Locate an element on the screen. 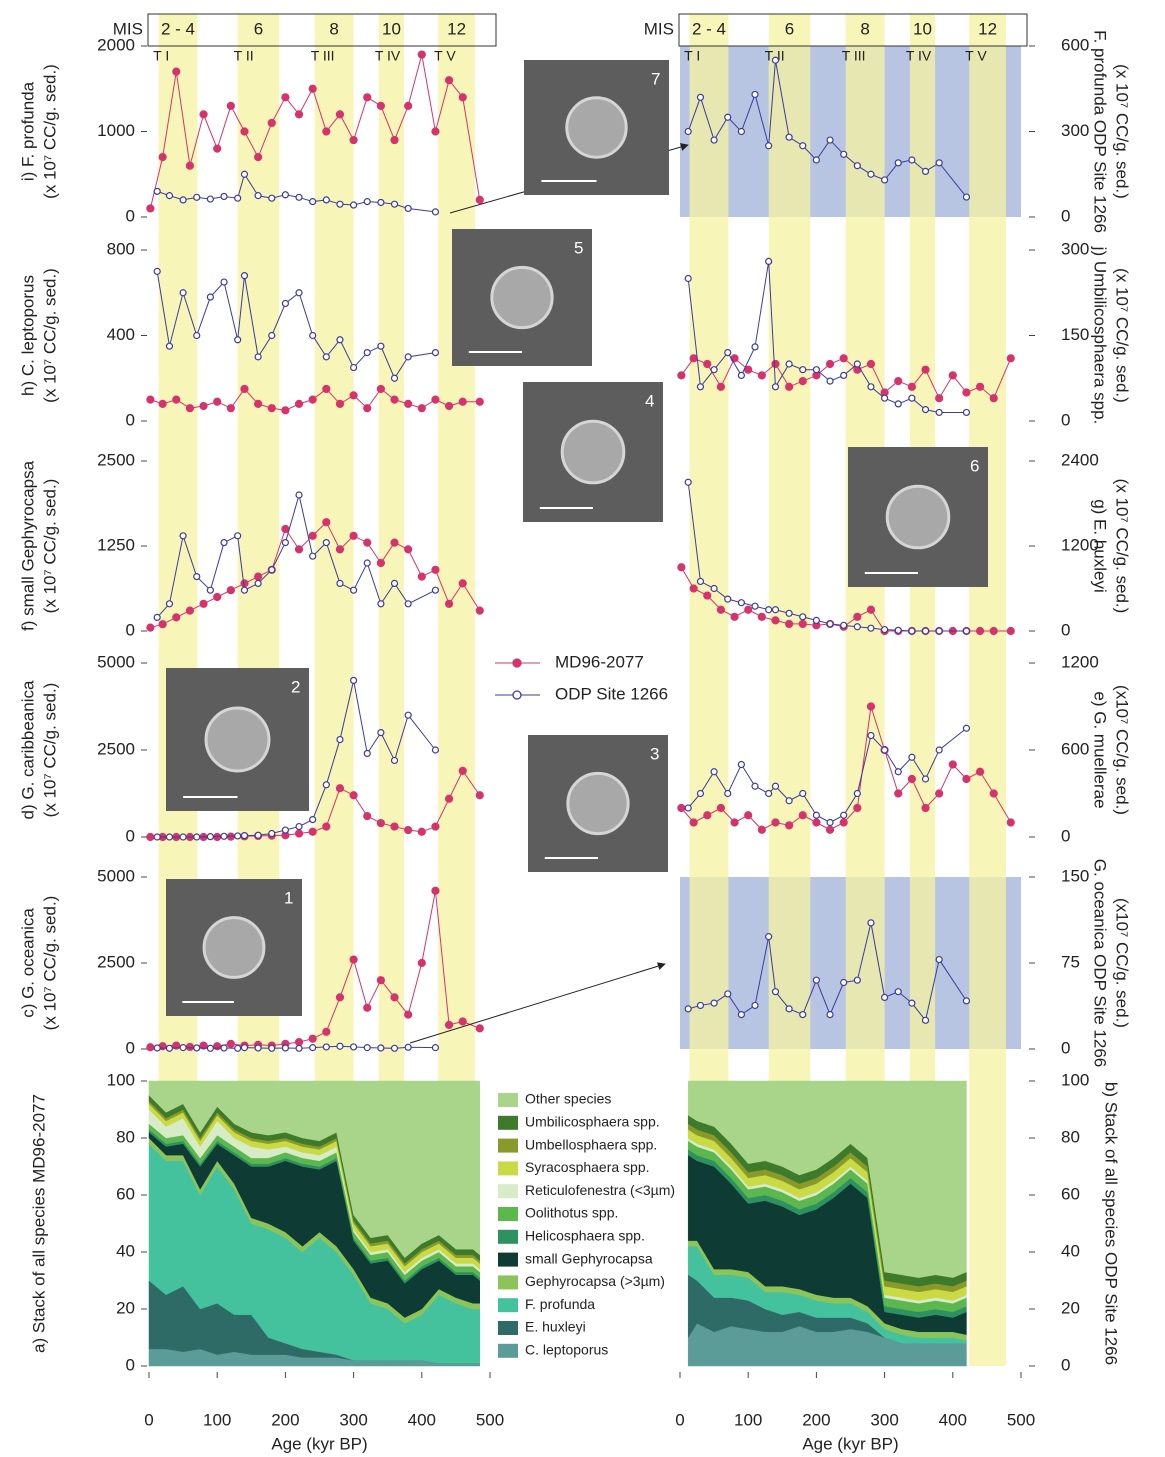 The image size is (1165, 1457). stack-area is located at coordinates (827, 1179).